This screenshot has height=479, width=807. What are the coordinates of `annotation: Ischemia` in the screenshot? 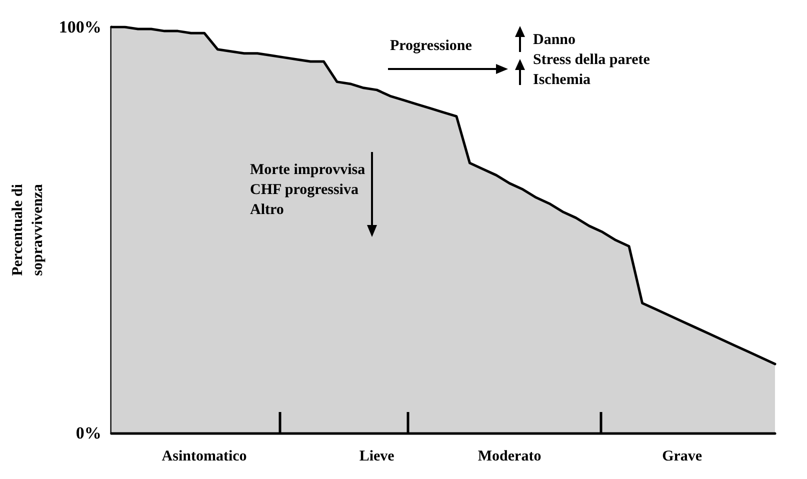 It's located at (562, 80).